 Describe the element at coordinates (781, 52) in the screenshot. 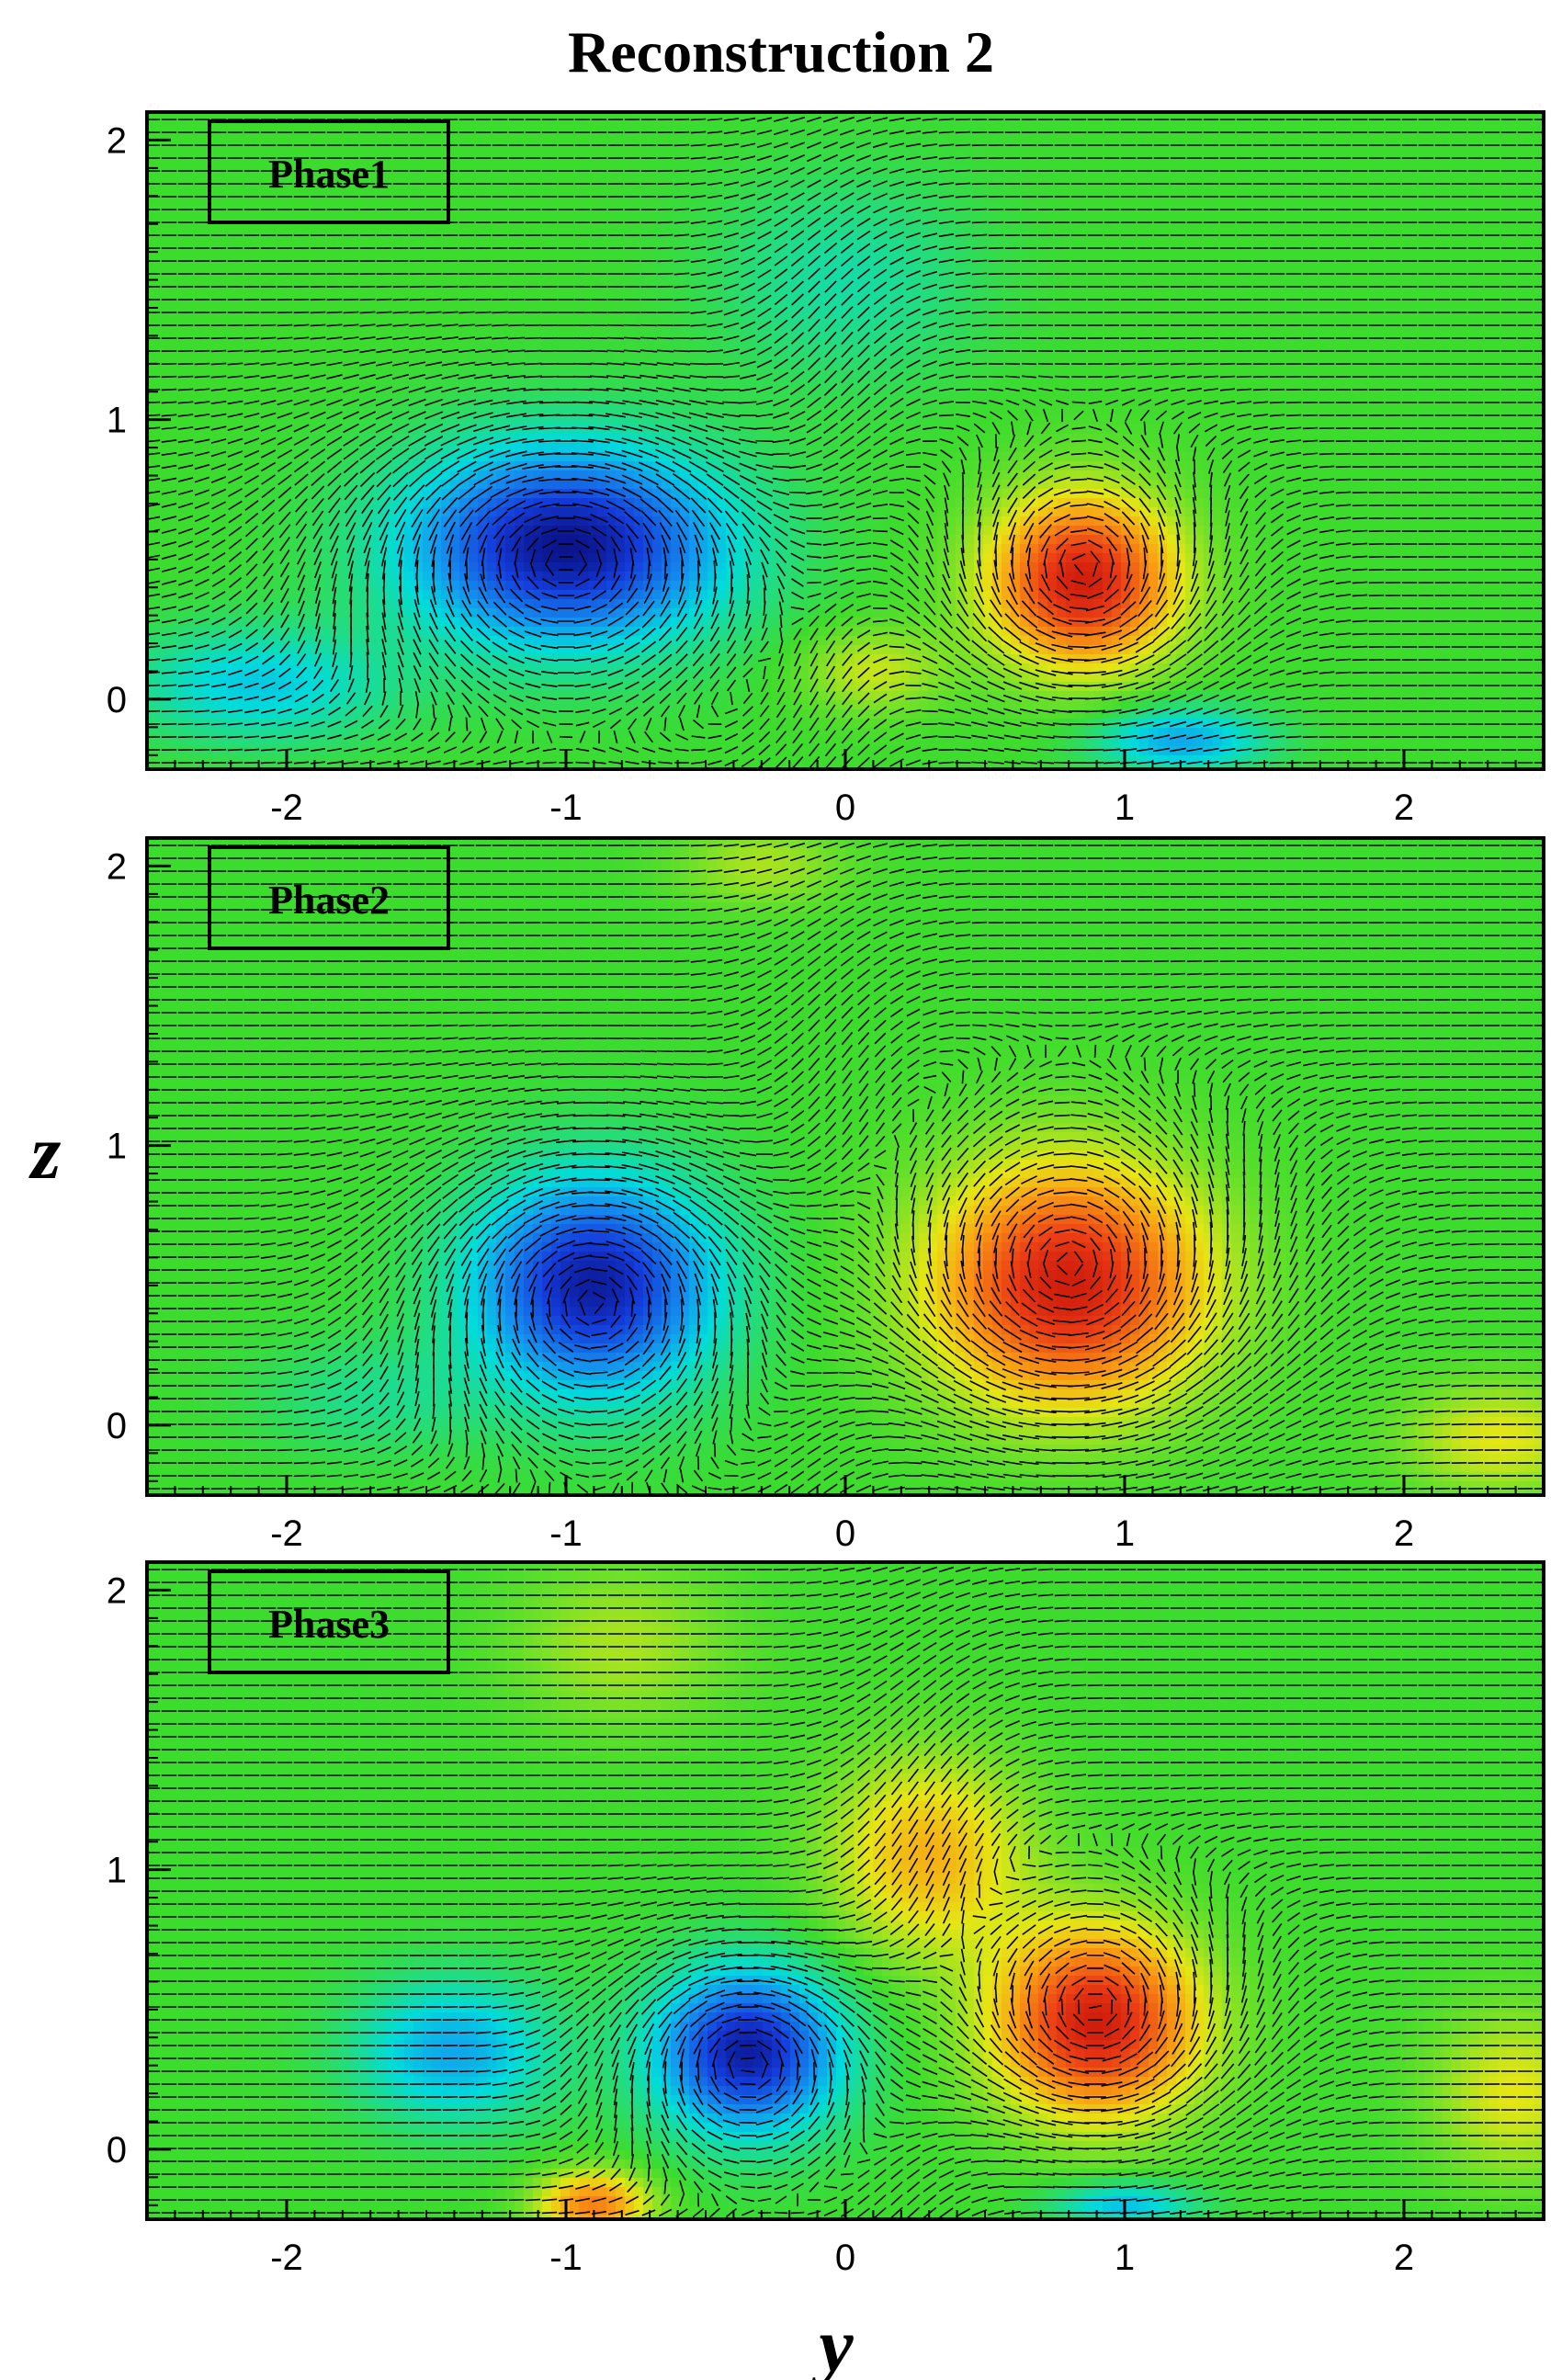

I see `figure-title: Reconstruction 2` at that location.